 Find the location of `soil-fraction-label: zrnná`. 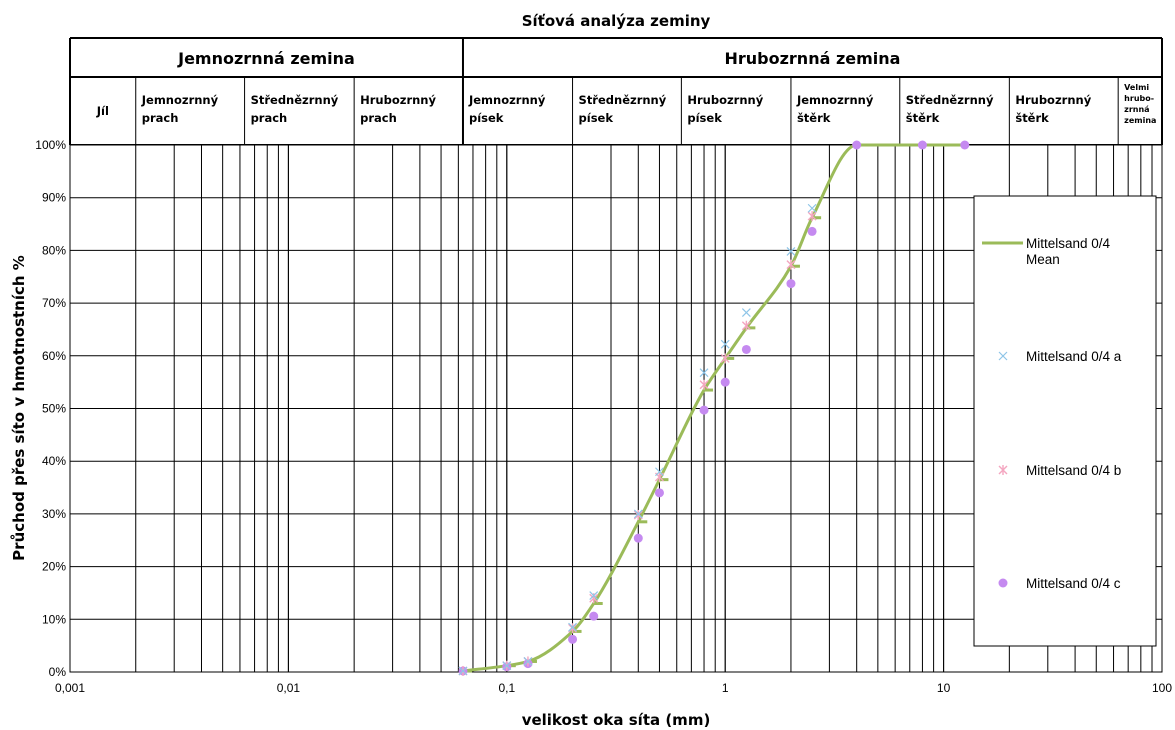

soil-fraction-label: zrnná is located at coordinates (1136, 109).